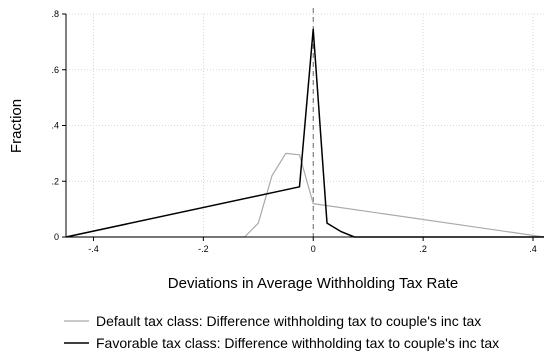  Describe the element at coordinates (55, 70) in the screenshot. I see `y-tick-label-3: .6` at that location.